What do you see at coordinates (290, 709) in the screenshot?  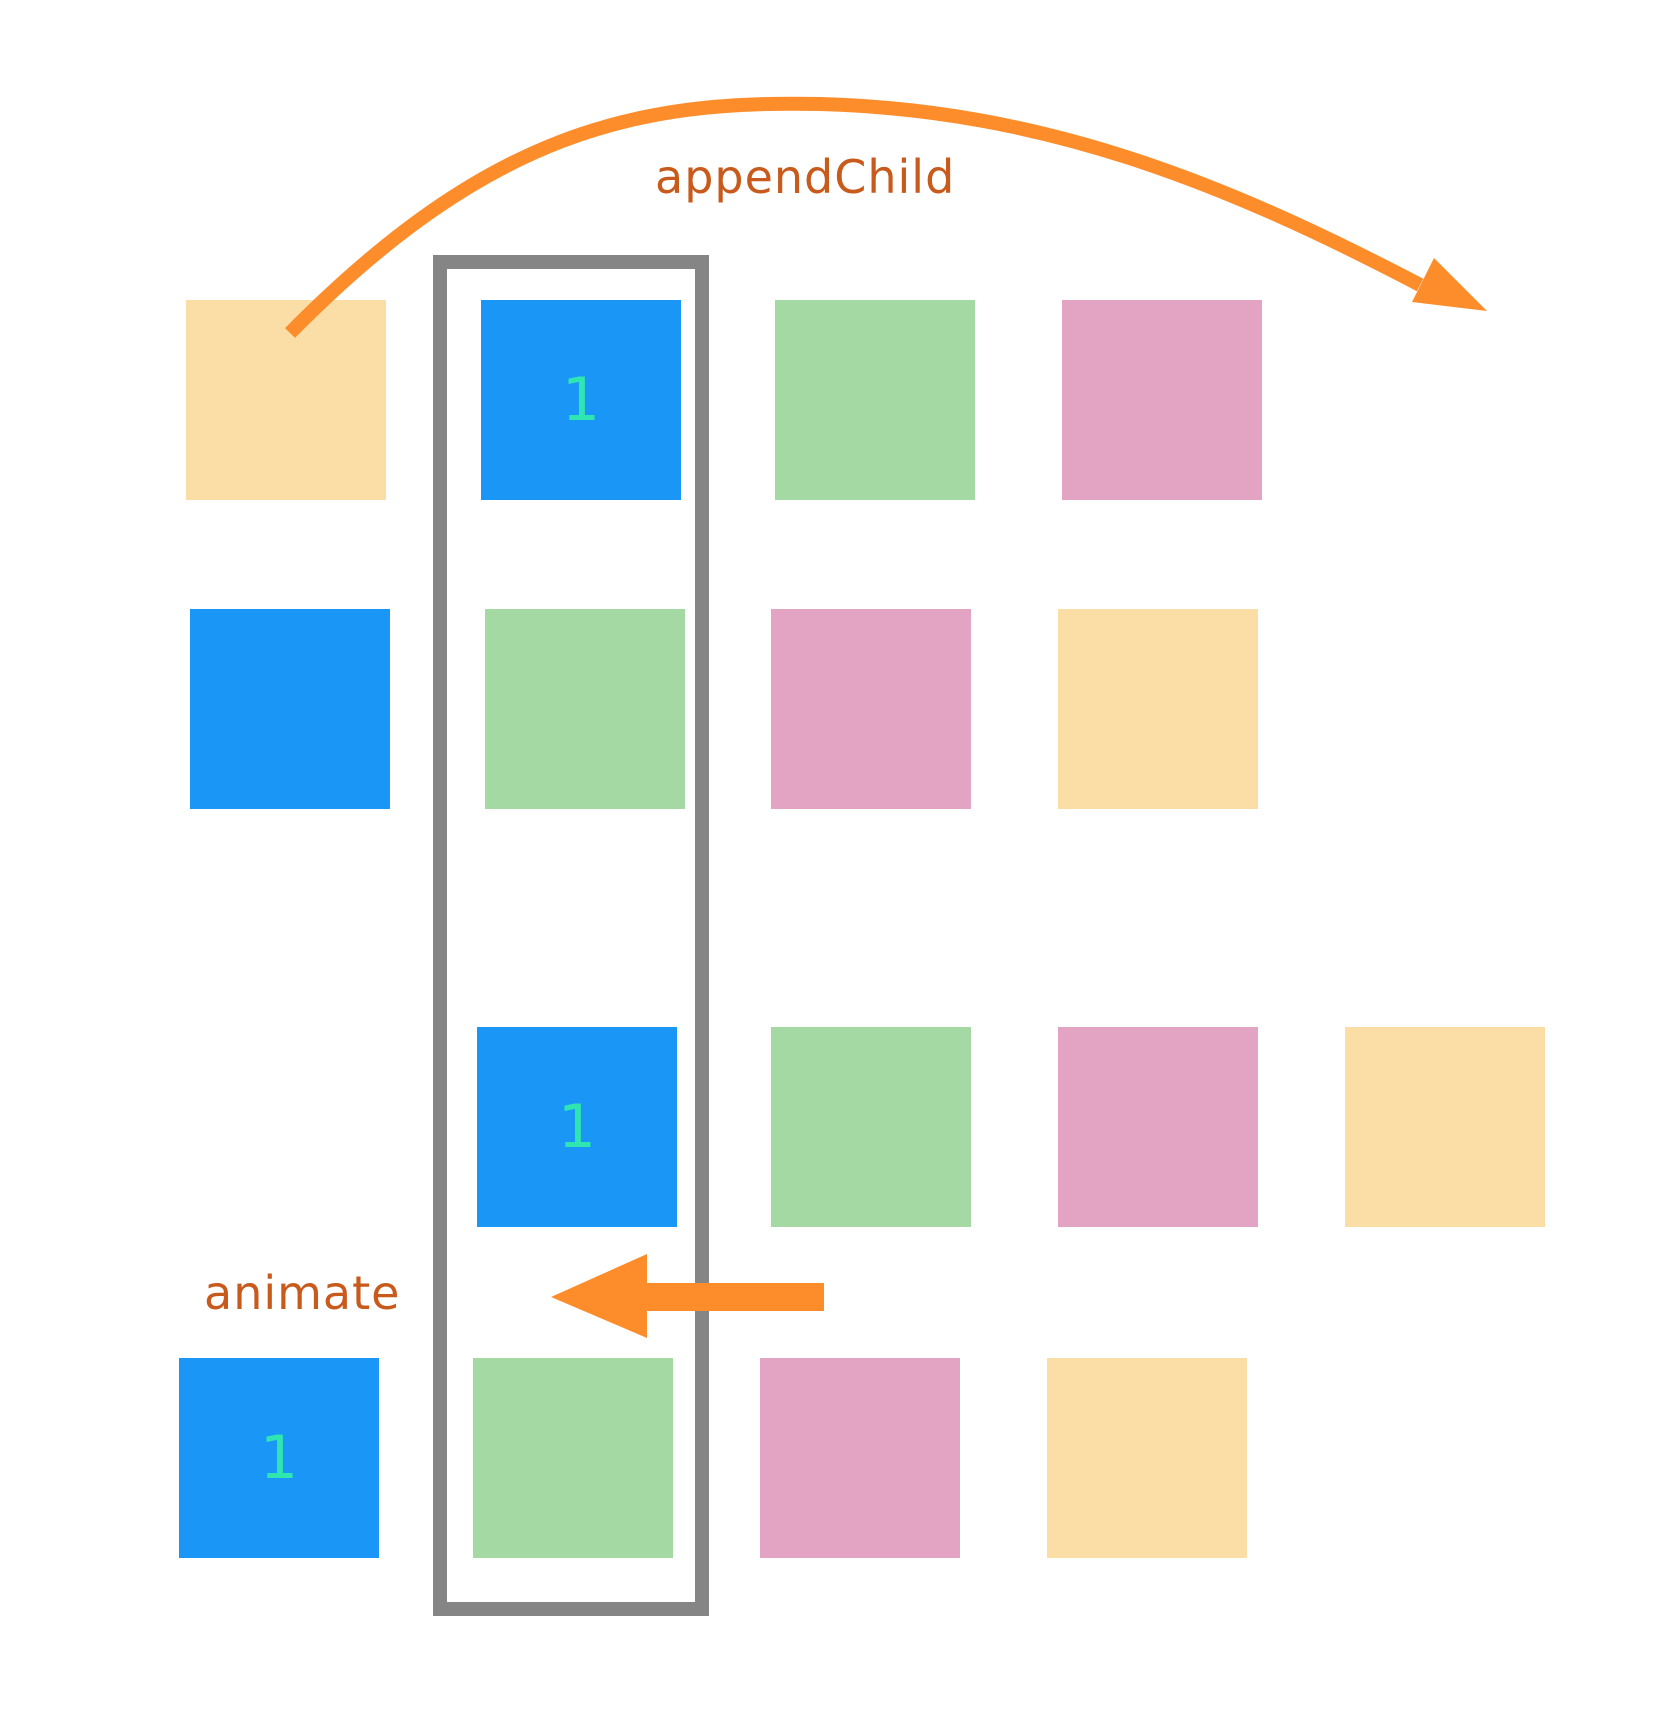 I see `box-row2-pos1-blue` at bounding box center [290, 709].